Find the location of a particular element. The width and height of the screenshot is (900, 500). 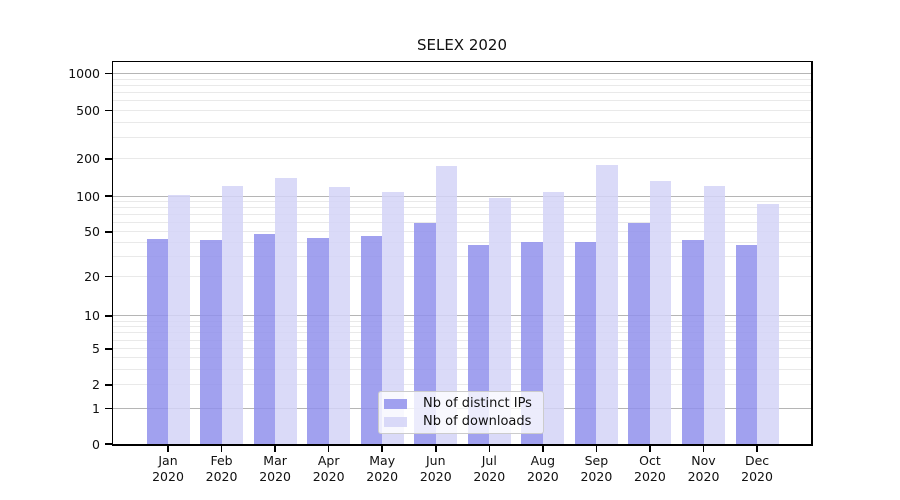

legend-item: Nb of downloads is located at coordinates (463, 421).